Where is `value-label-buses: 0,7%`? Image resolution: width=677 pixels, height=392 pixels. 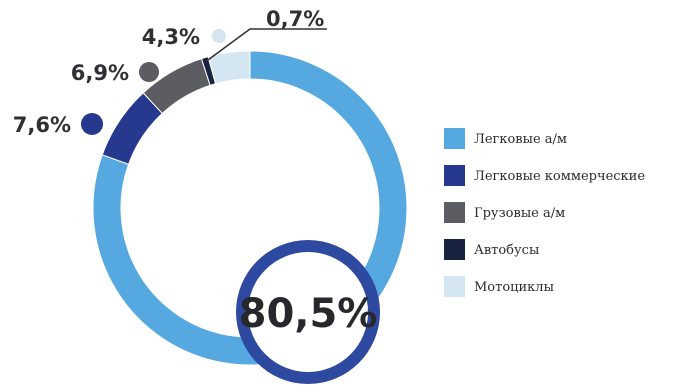 value-label-buses: 0,7% is located at coordinates (295, 19).